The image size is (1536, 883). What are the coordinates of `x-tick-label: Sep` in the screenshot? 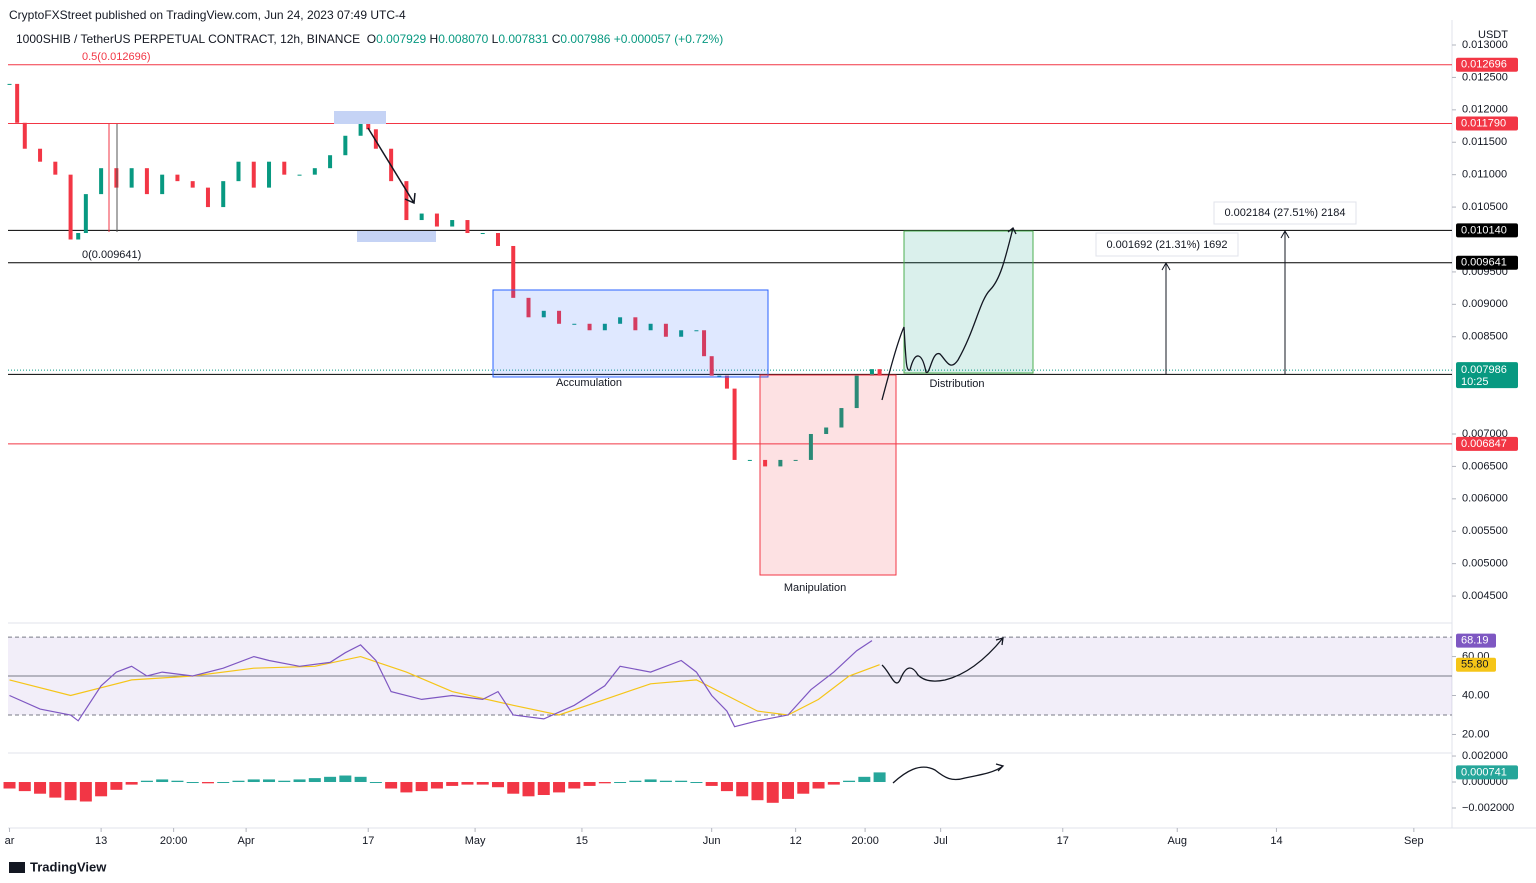 It's located at (1414, 841).